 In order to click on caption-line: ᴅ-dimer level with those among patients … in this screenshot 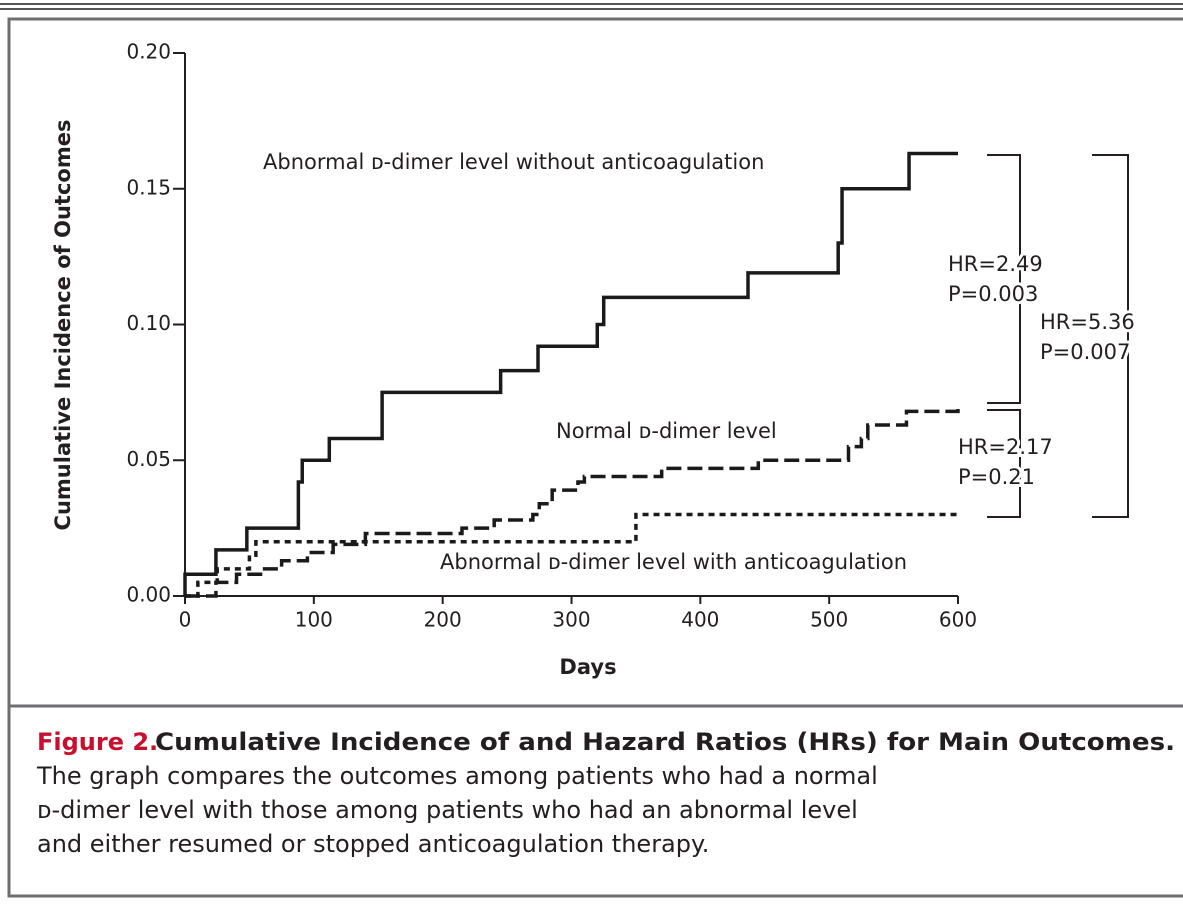, I will do `click(447, 810)`.